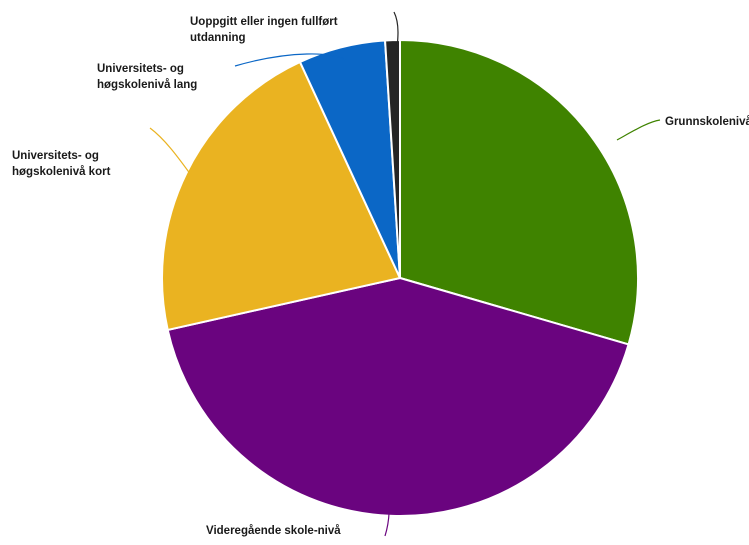  What do you see at coordinates (387, 510) in the screenshot?
I see `leader-line-videregaende` at bounding box center [387, 510].